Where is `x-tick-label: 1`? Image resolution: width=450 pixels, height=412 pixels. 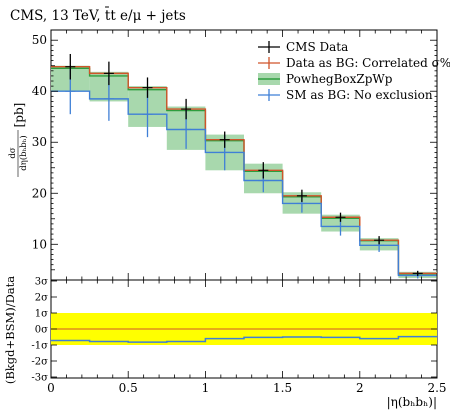 x-tick-label: 1 is located at coordinates (206, 388).